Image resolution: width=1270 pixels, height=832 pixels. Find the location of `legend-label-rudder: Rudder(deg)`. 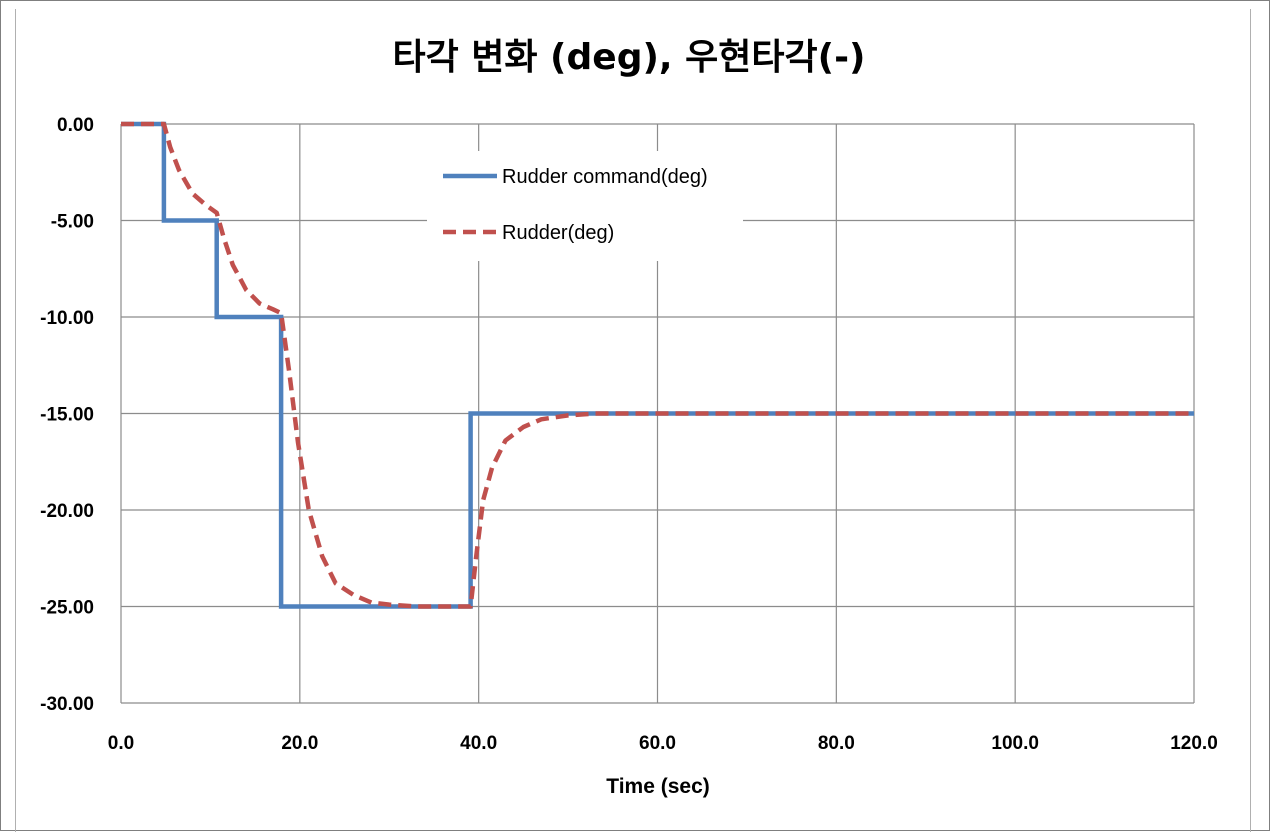

legend-label-rudder: Rudder(deg) is located at coordinates (558, 233).